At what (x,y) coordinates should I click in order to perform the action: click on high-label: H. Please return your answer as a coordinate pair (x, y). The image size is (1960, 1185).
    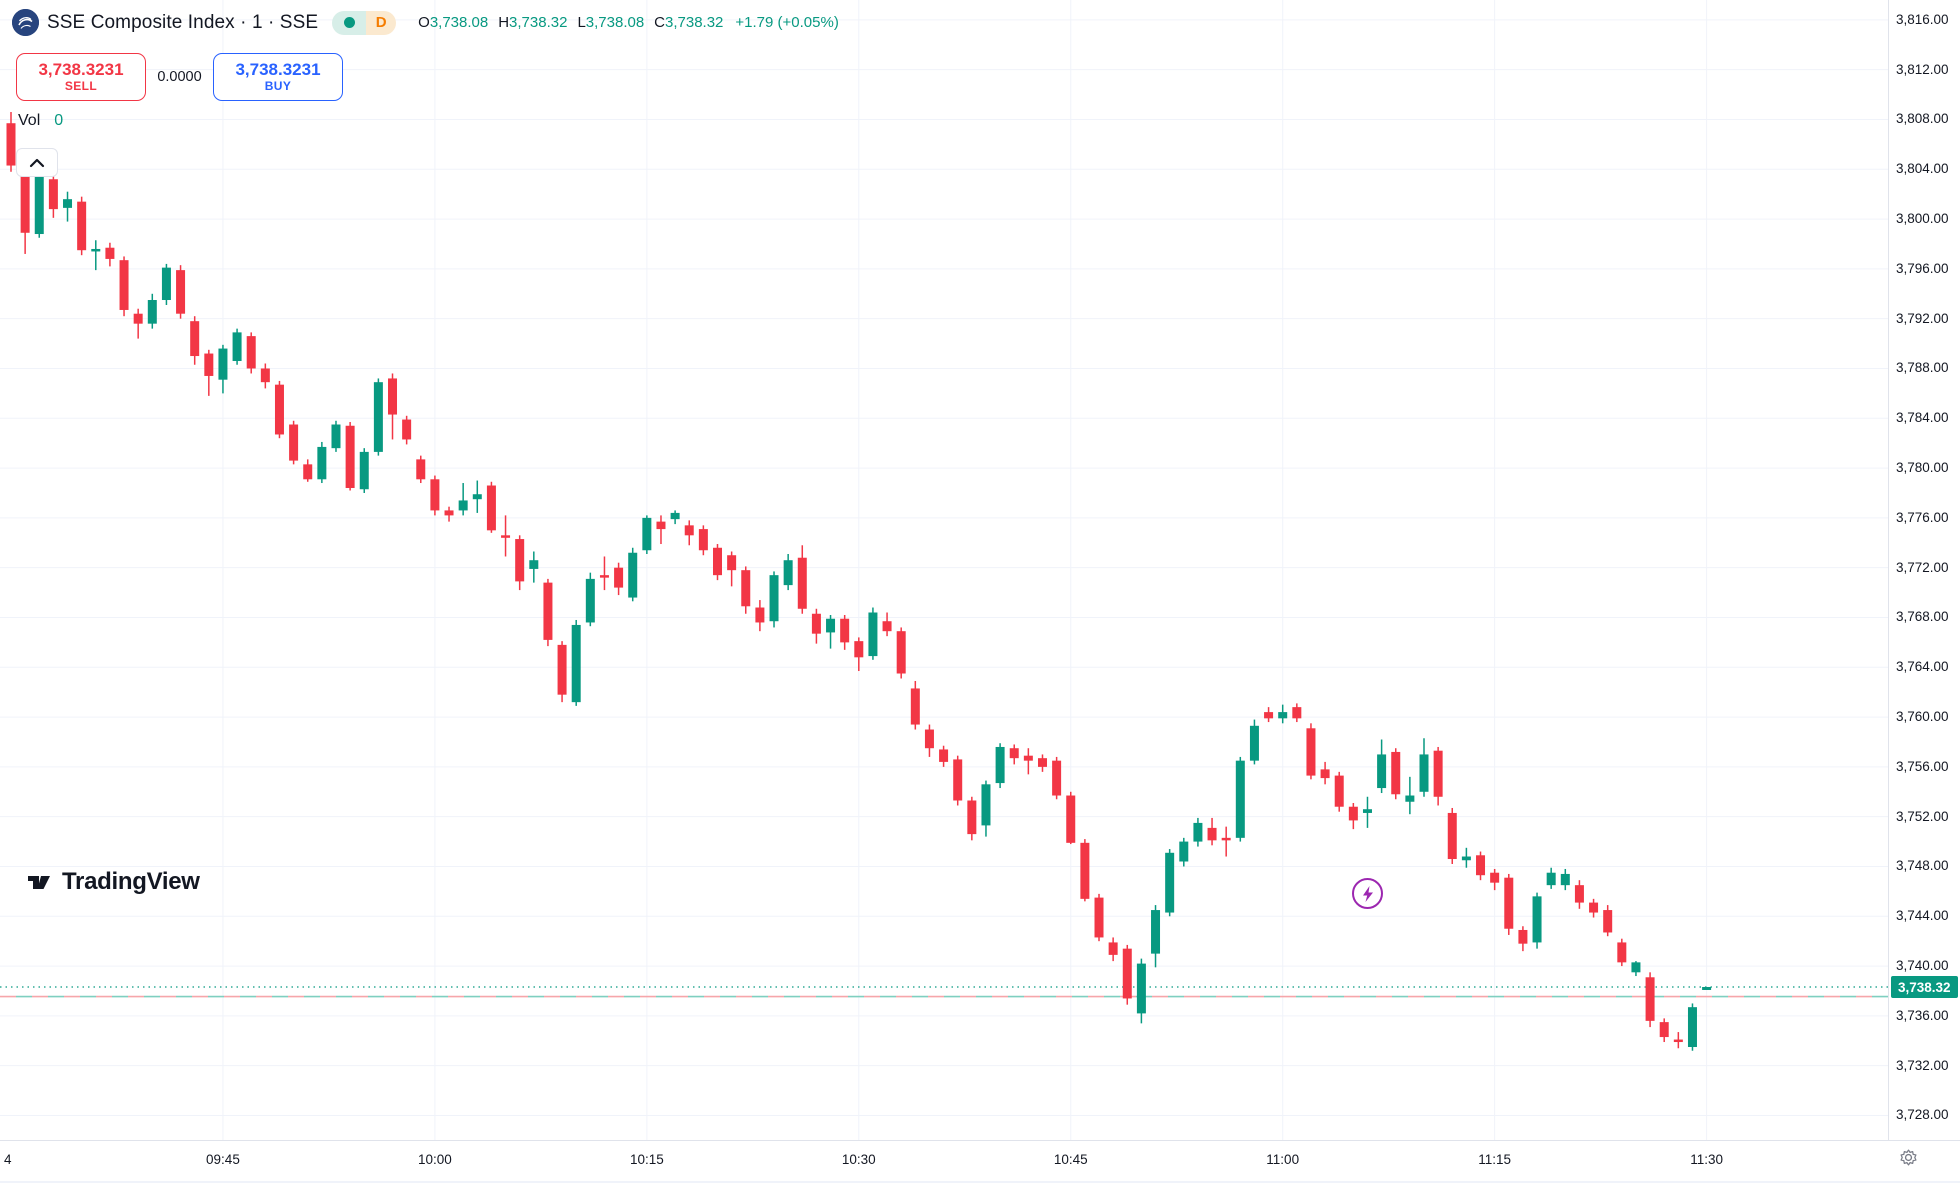
    Looking at the image, I should click on (504, 22).